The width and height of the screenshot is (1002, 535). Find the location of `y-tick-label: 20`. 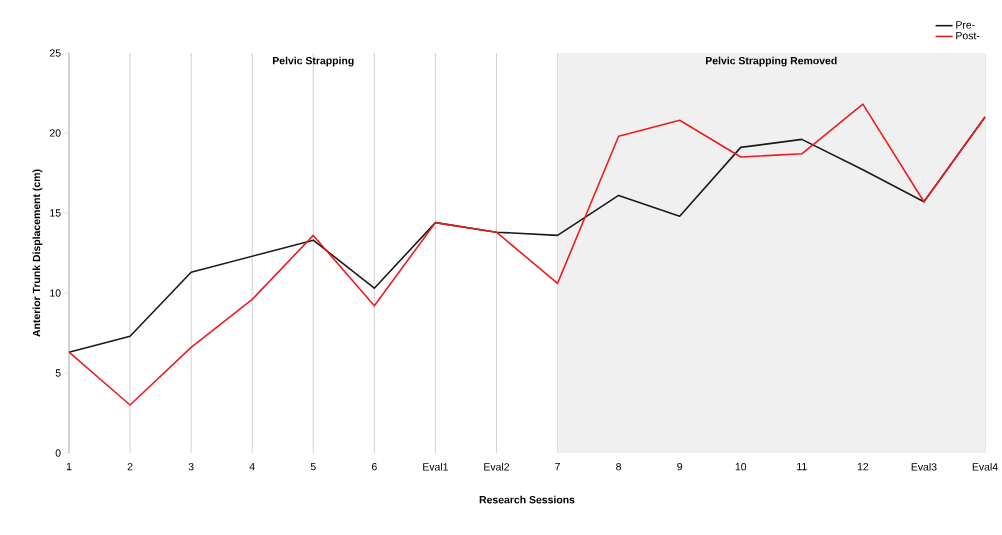

y-tick-label: 20 is located at coordinates (55, 133).